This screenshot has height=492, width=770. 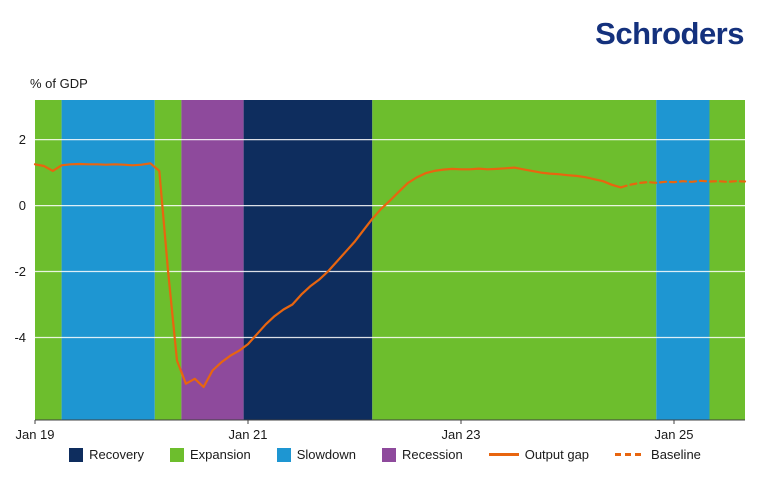 I want to click on y-tick-label: -2, so click(x=20, y=271).